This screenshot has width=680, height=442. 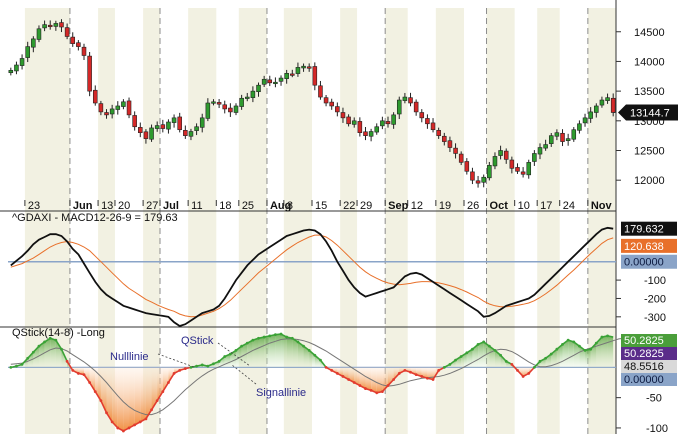 What do you see at coordinates (34, 206) in the screenshot?
I see `x-tick-label: 23` at bounding box center [34, 206].